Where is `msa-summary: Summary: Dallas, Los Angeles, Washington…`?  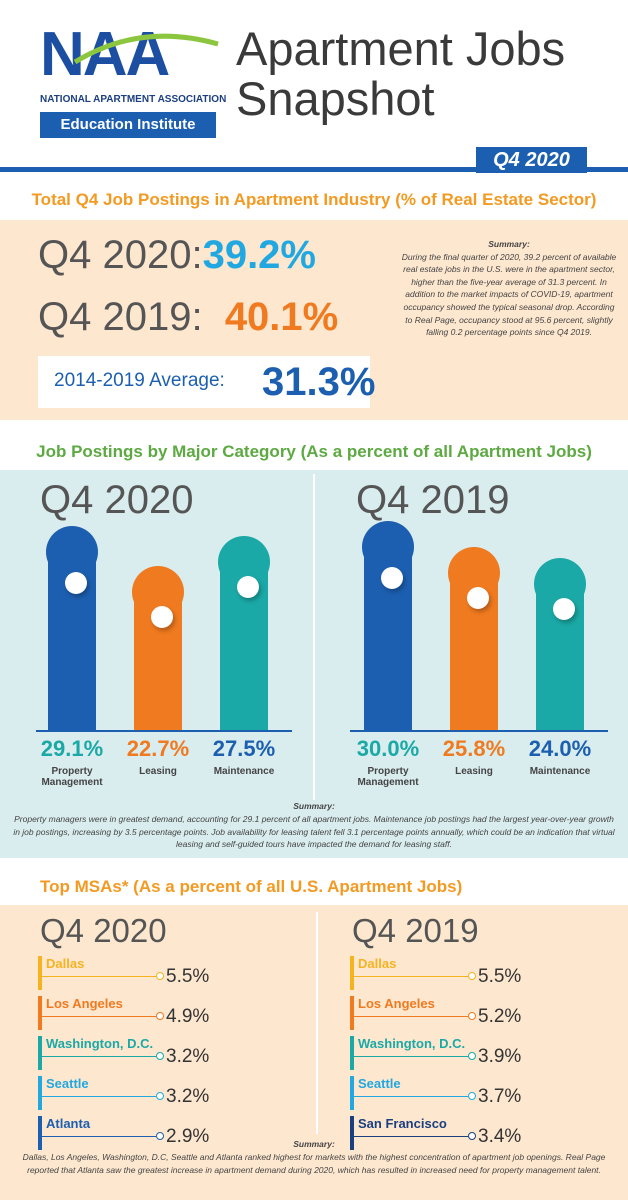 msa-summary: Summary: Dallas, Los Angeles, Washington… is located at coordinates (314, 1157).